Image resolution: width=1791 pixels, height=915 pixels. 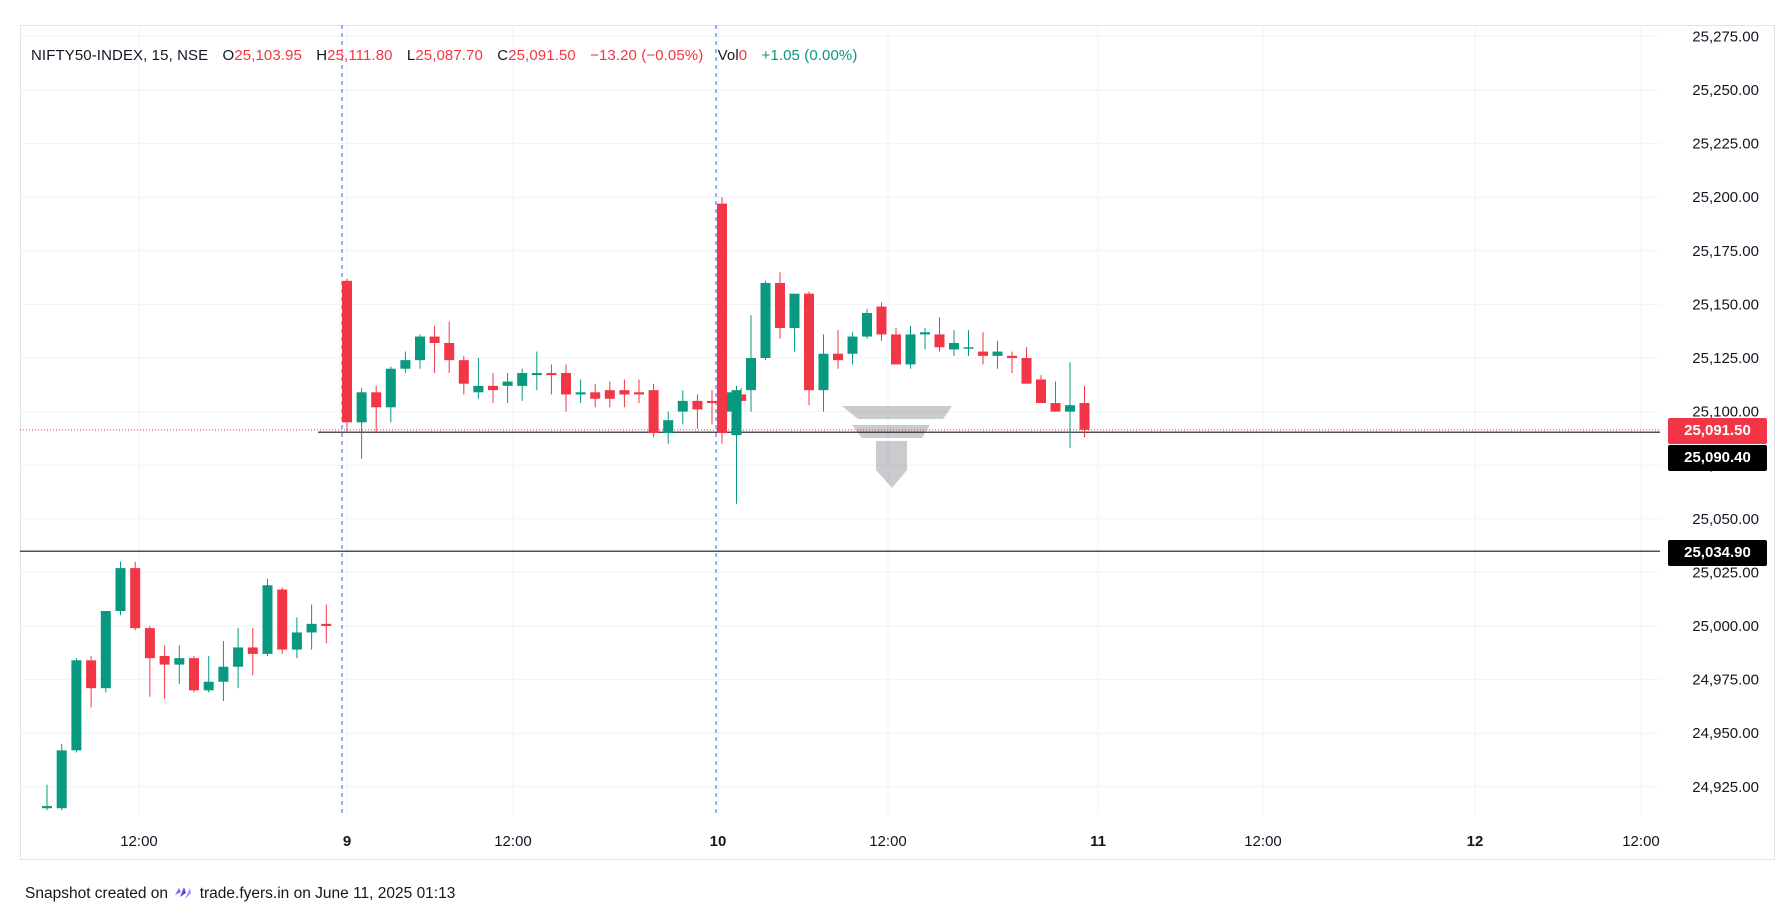 What do you see at coordinates (1725, 197) in the screenshot?
I see `y-tick-label: 25,200.00` at bounding box center [1725, 197].